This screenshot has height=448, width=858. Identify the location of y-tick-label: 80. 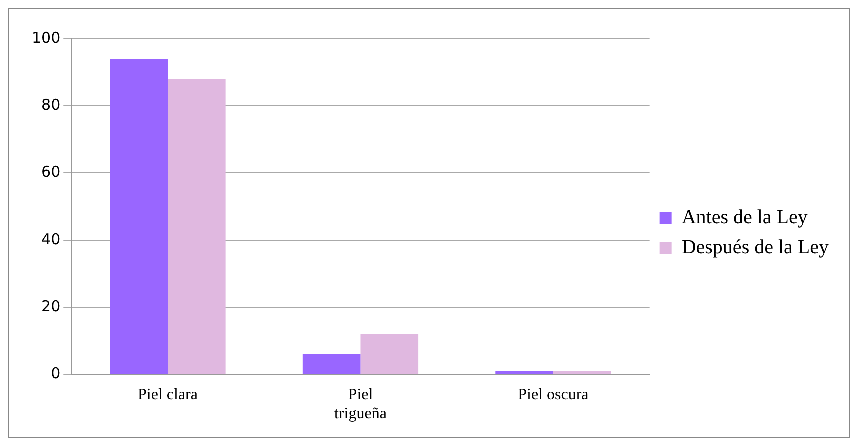
(51, 105).